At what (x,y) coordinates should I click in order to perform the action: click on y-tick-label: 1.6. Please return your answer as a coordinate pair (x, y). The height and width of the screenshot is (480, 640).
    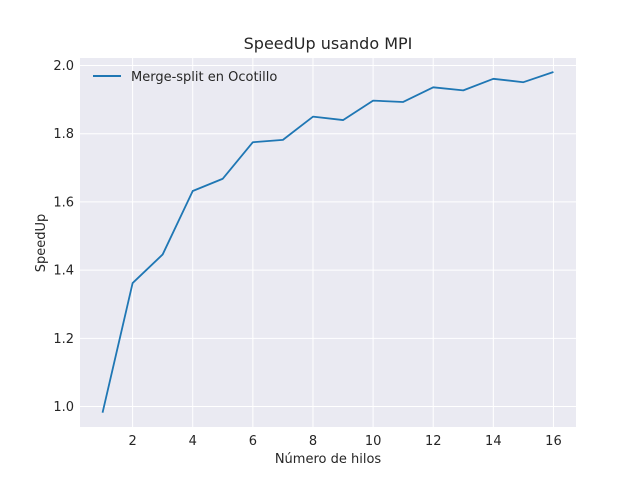
    Looking at the image, I should click on (63, 202).